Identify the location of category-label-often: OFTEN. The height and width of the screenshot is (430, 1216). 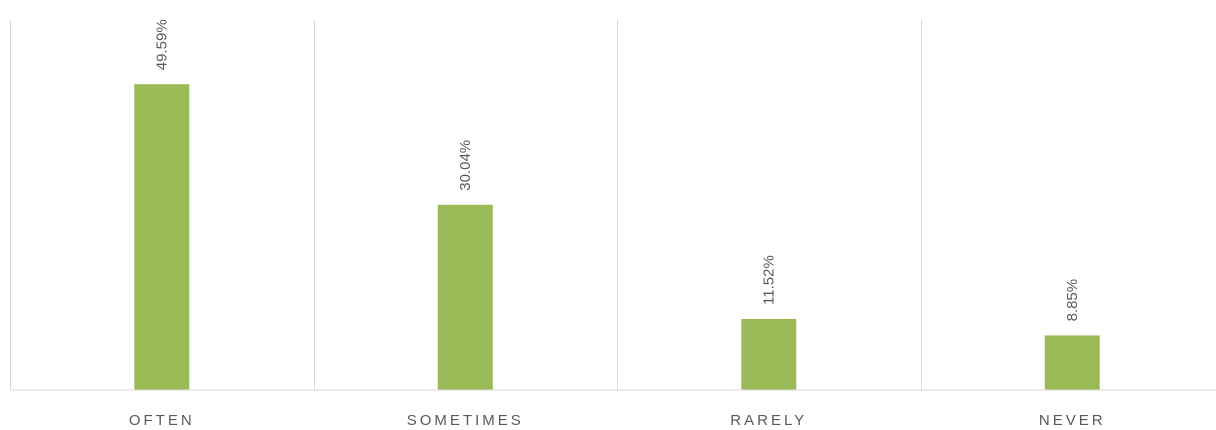
(162, 420).